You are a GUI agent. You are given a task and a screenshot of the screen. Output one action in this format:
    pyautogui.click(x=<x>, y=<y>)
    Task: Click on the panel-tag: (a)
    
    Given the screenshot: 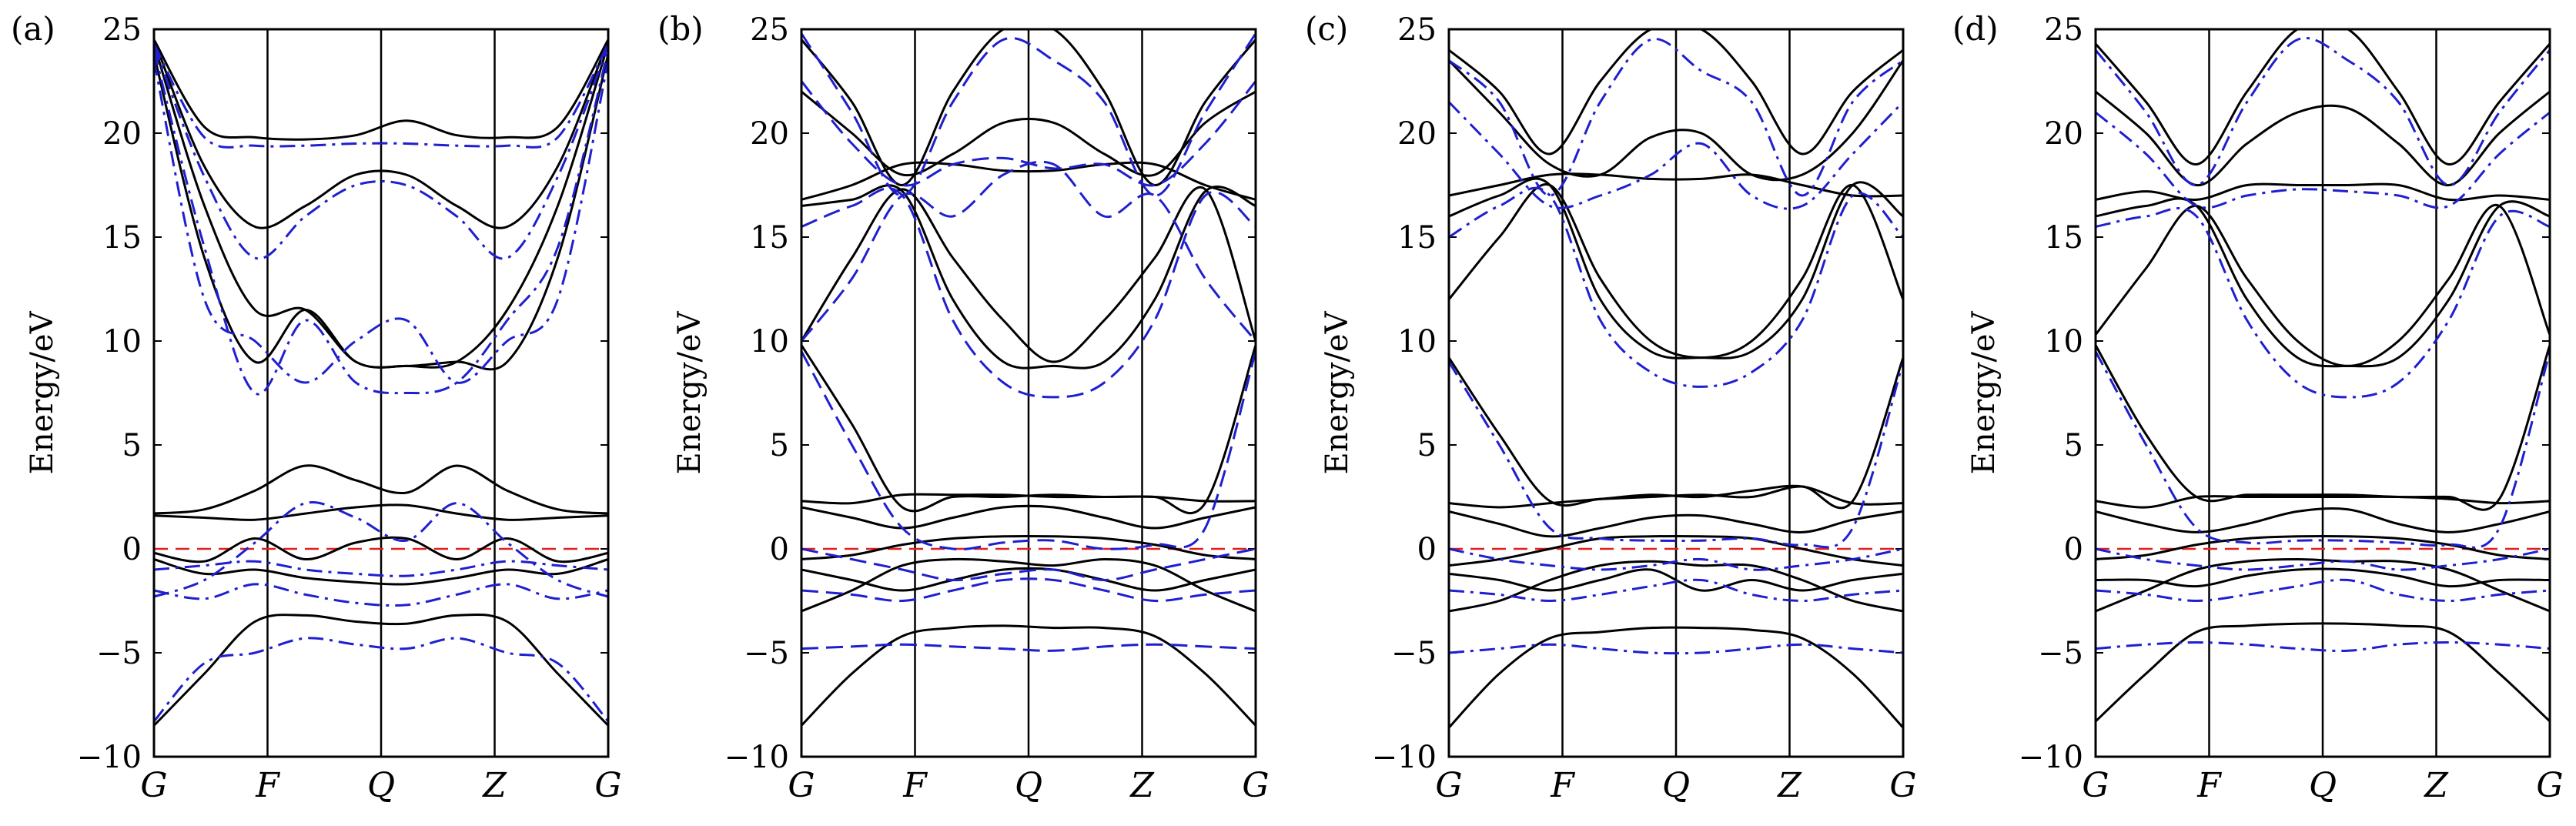 What is the action you would take?
    pyautogui.click(x=33, y=29)
    